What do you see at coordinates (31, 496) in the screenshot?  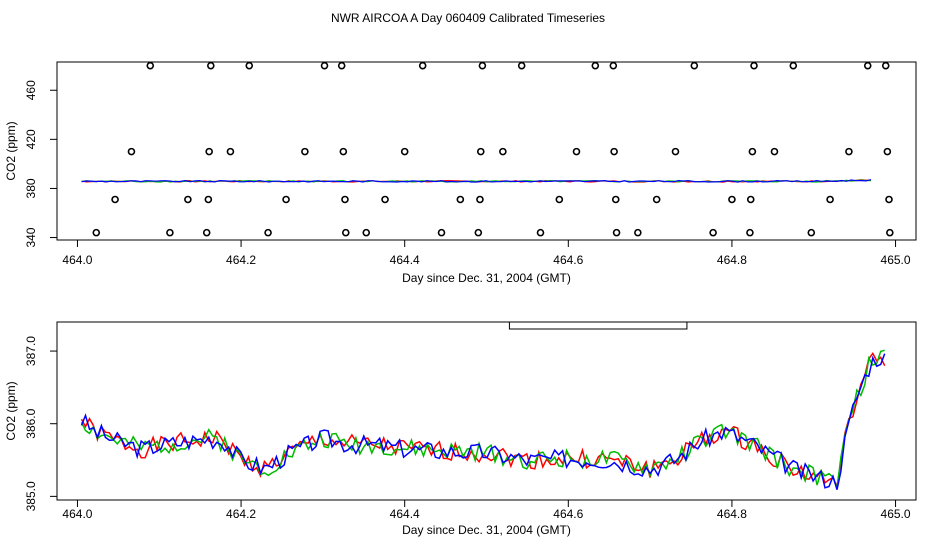 I see `y-tick-label: 385.0` at bounding box center [31, 496].